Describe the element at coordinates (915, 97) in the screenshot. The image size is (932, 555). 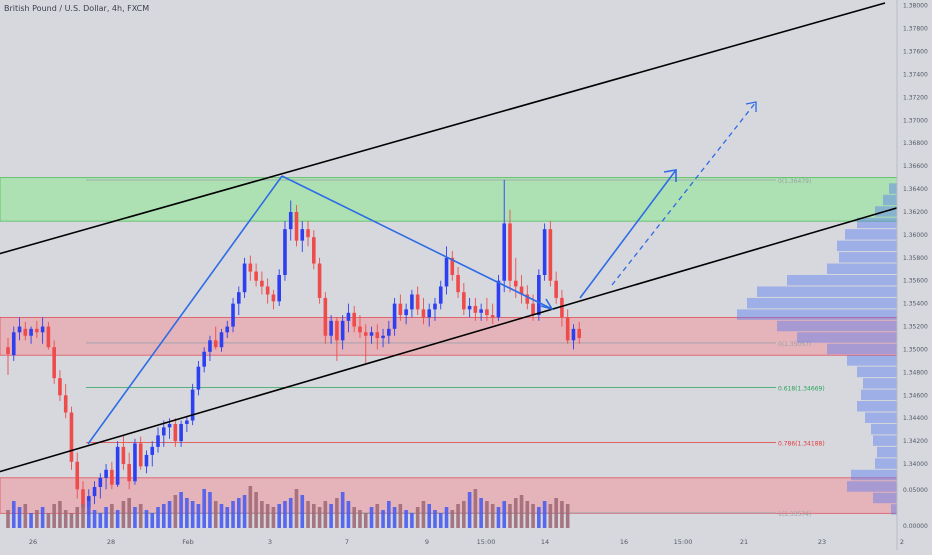
I see `price-tick-label: 1.37200` at that location.